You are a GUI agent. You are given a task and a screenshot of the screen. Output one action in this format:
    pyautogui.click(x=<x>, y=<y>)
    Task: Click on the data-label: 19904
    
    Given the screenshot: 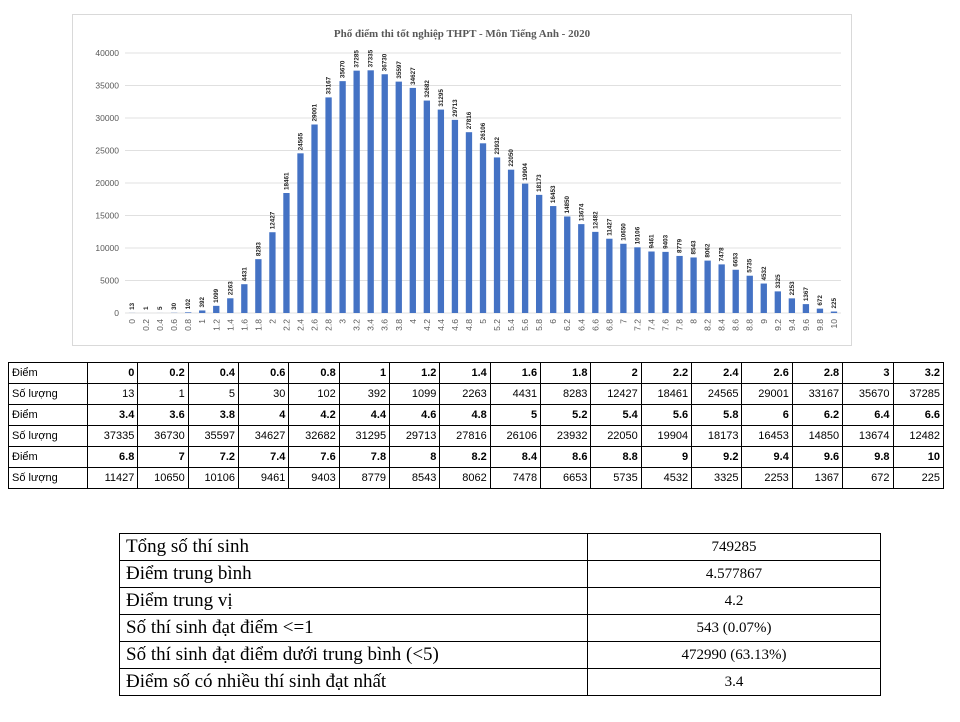 What is the action you would take?
    pyautogui.click(x=525, y=172)
    